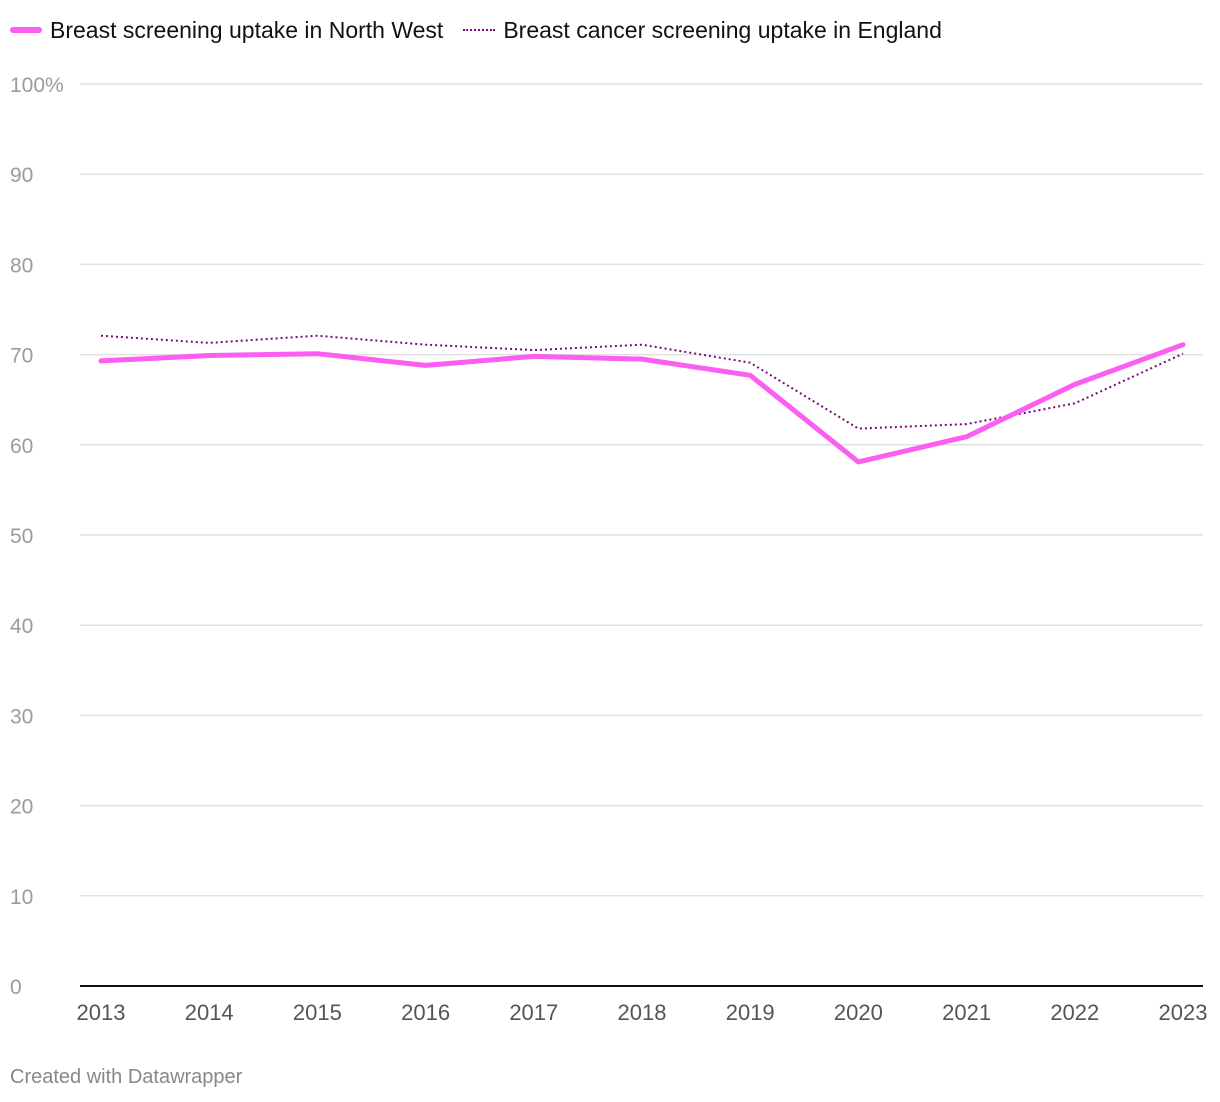  I want to click on x-tick-label-2018: 2018, so click(642, 1012).